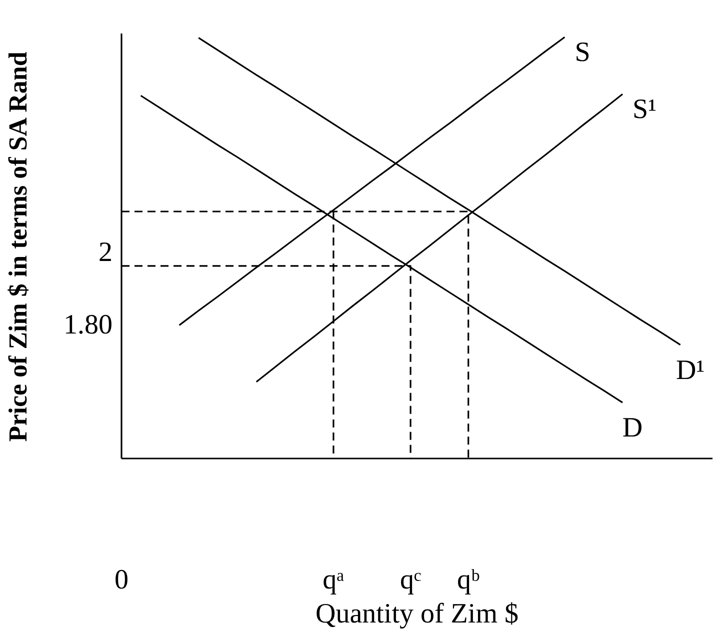 The height and width of the screenshot is (632, 715). What do you see at coordinates (690, 370) in the screenshot?
I see `series-label: D¹` at bounding box center [690, 370].